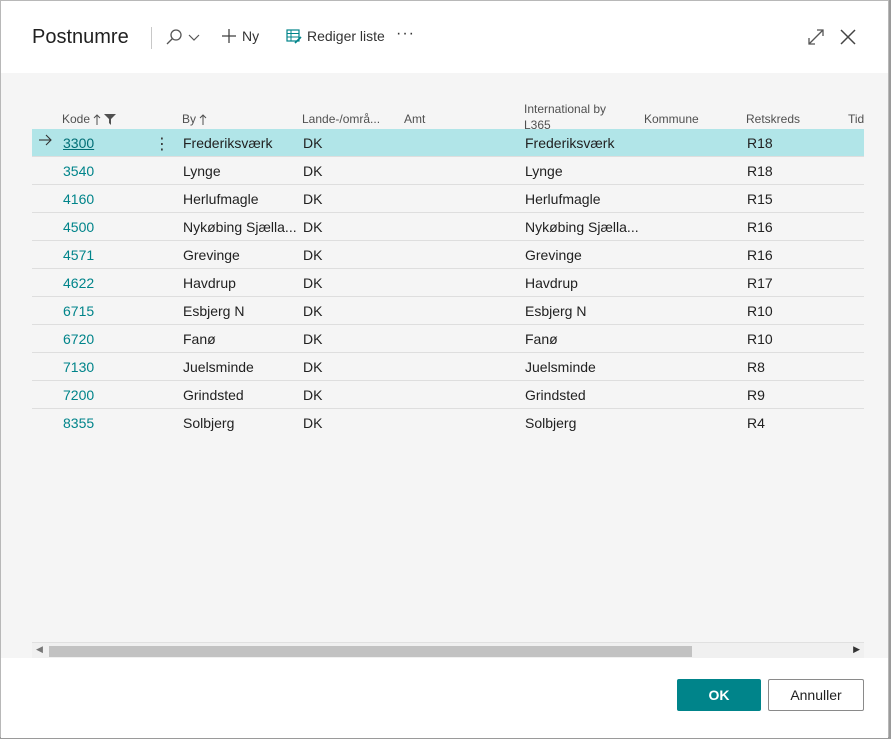  I want to click on code-link: 7130, so click(79, 367).